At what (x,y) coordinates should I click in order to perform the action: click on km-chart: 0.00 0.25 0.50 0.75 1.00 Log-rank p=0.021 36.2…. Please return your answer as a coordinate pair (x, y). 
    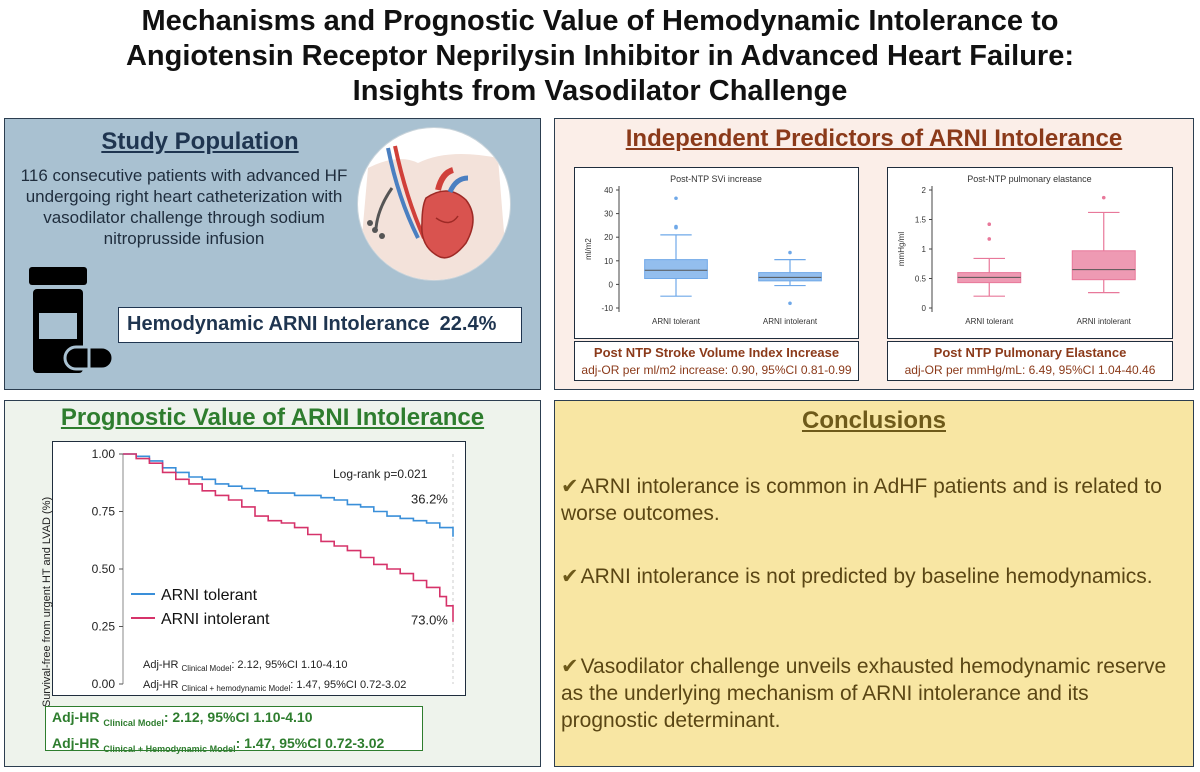
    Looking at the image, I should click on (273, 570).